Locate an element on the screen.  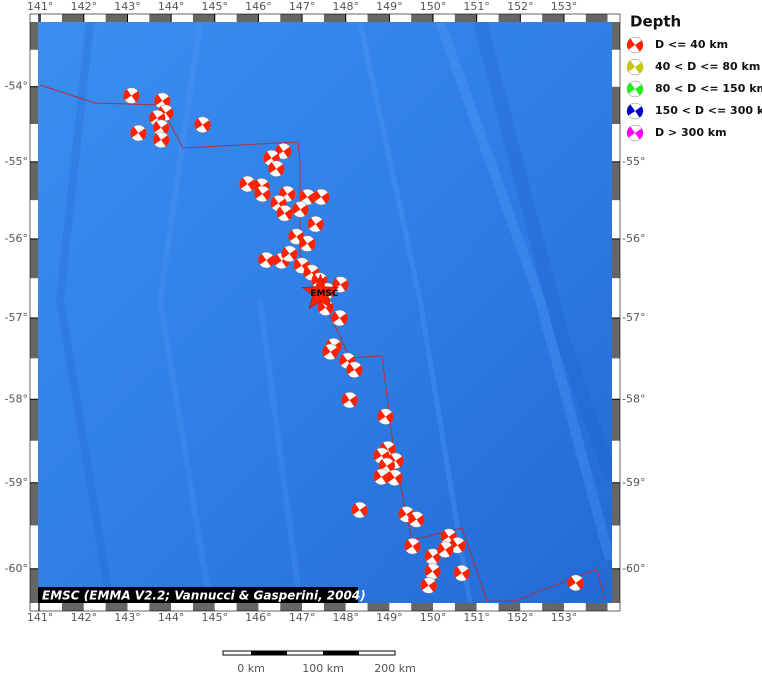
lon-tick-label: 141° is located at coordinates (40, 6).